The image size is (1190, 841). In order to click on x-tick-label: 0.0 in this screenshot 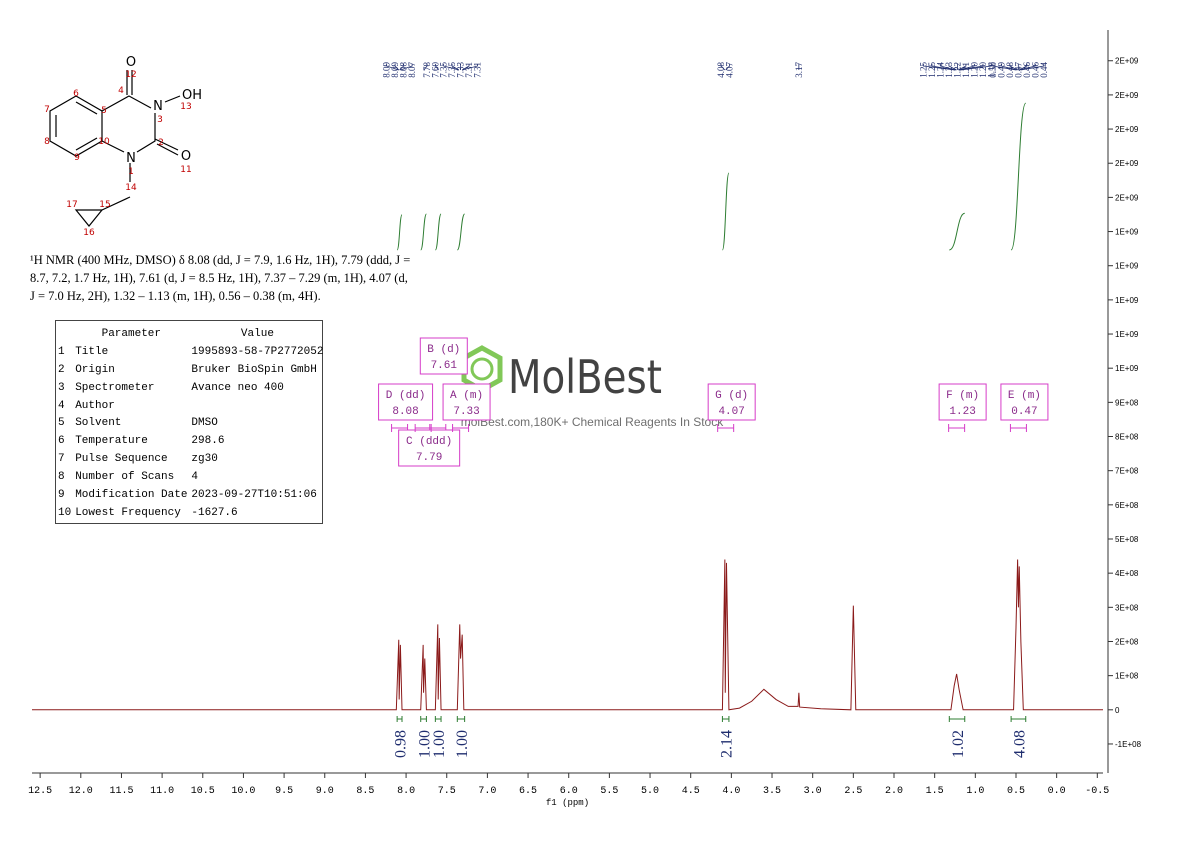, I will do `click(1057, 791)`.